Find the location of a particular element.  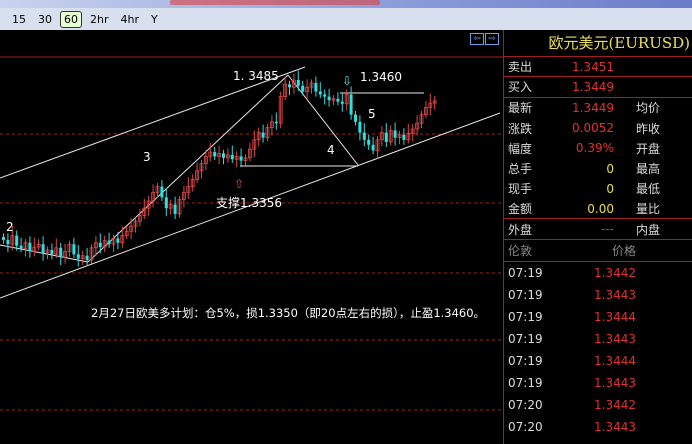

quote-value: 0.39% is located at coordinates (594, 148).